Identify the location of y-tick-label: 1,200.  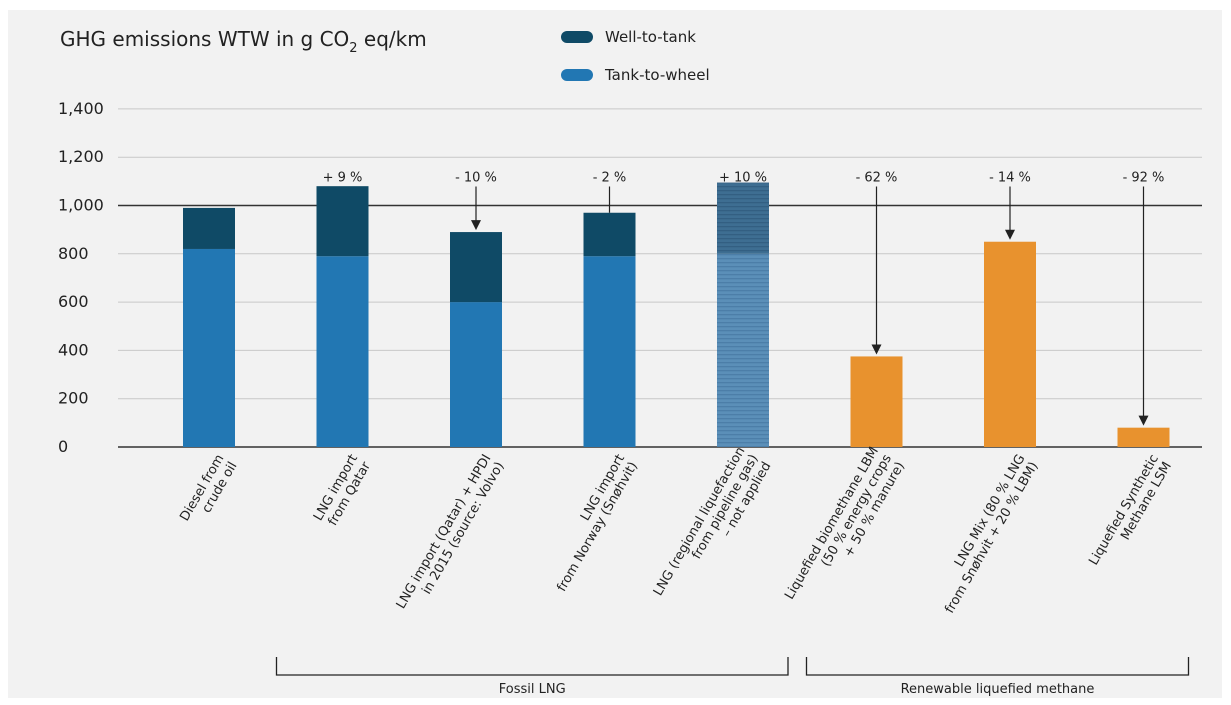
(81, 156).